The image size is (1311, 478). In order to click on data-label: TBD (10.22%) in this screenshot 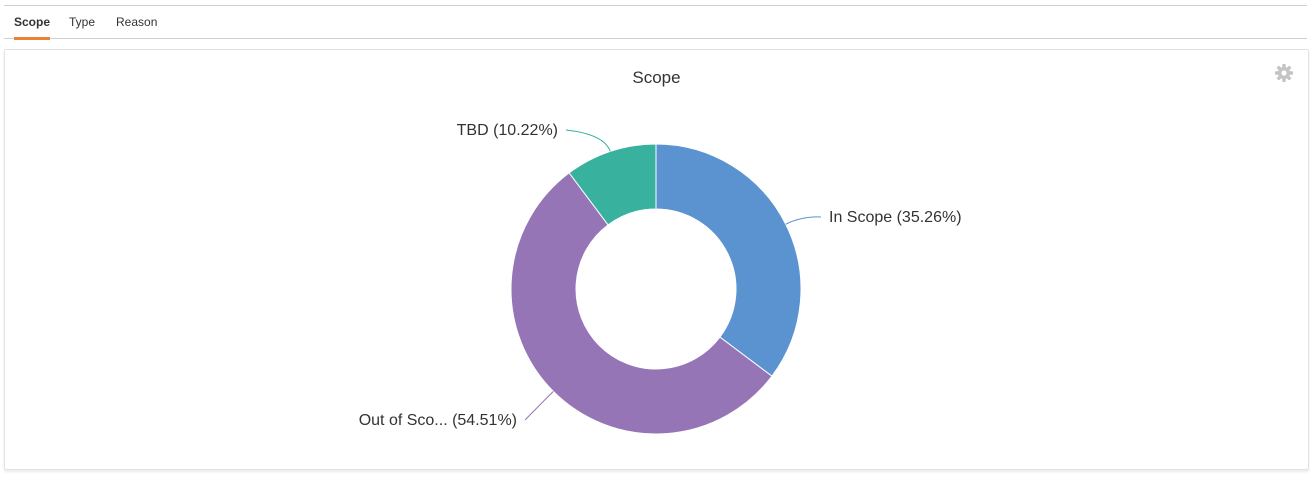, I will do `click(507, 130)`.